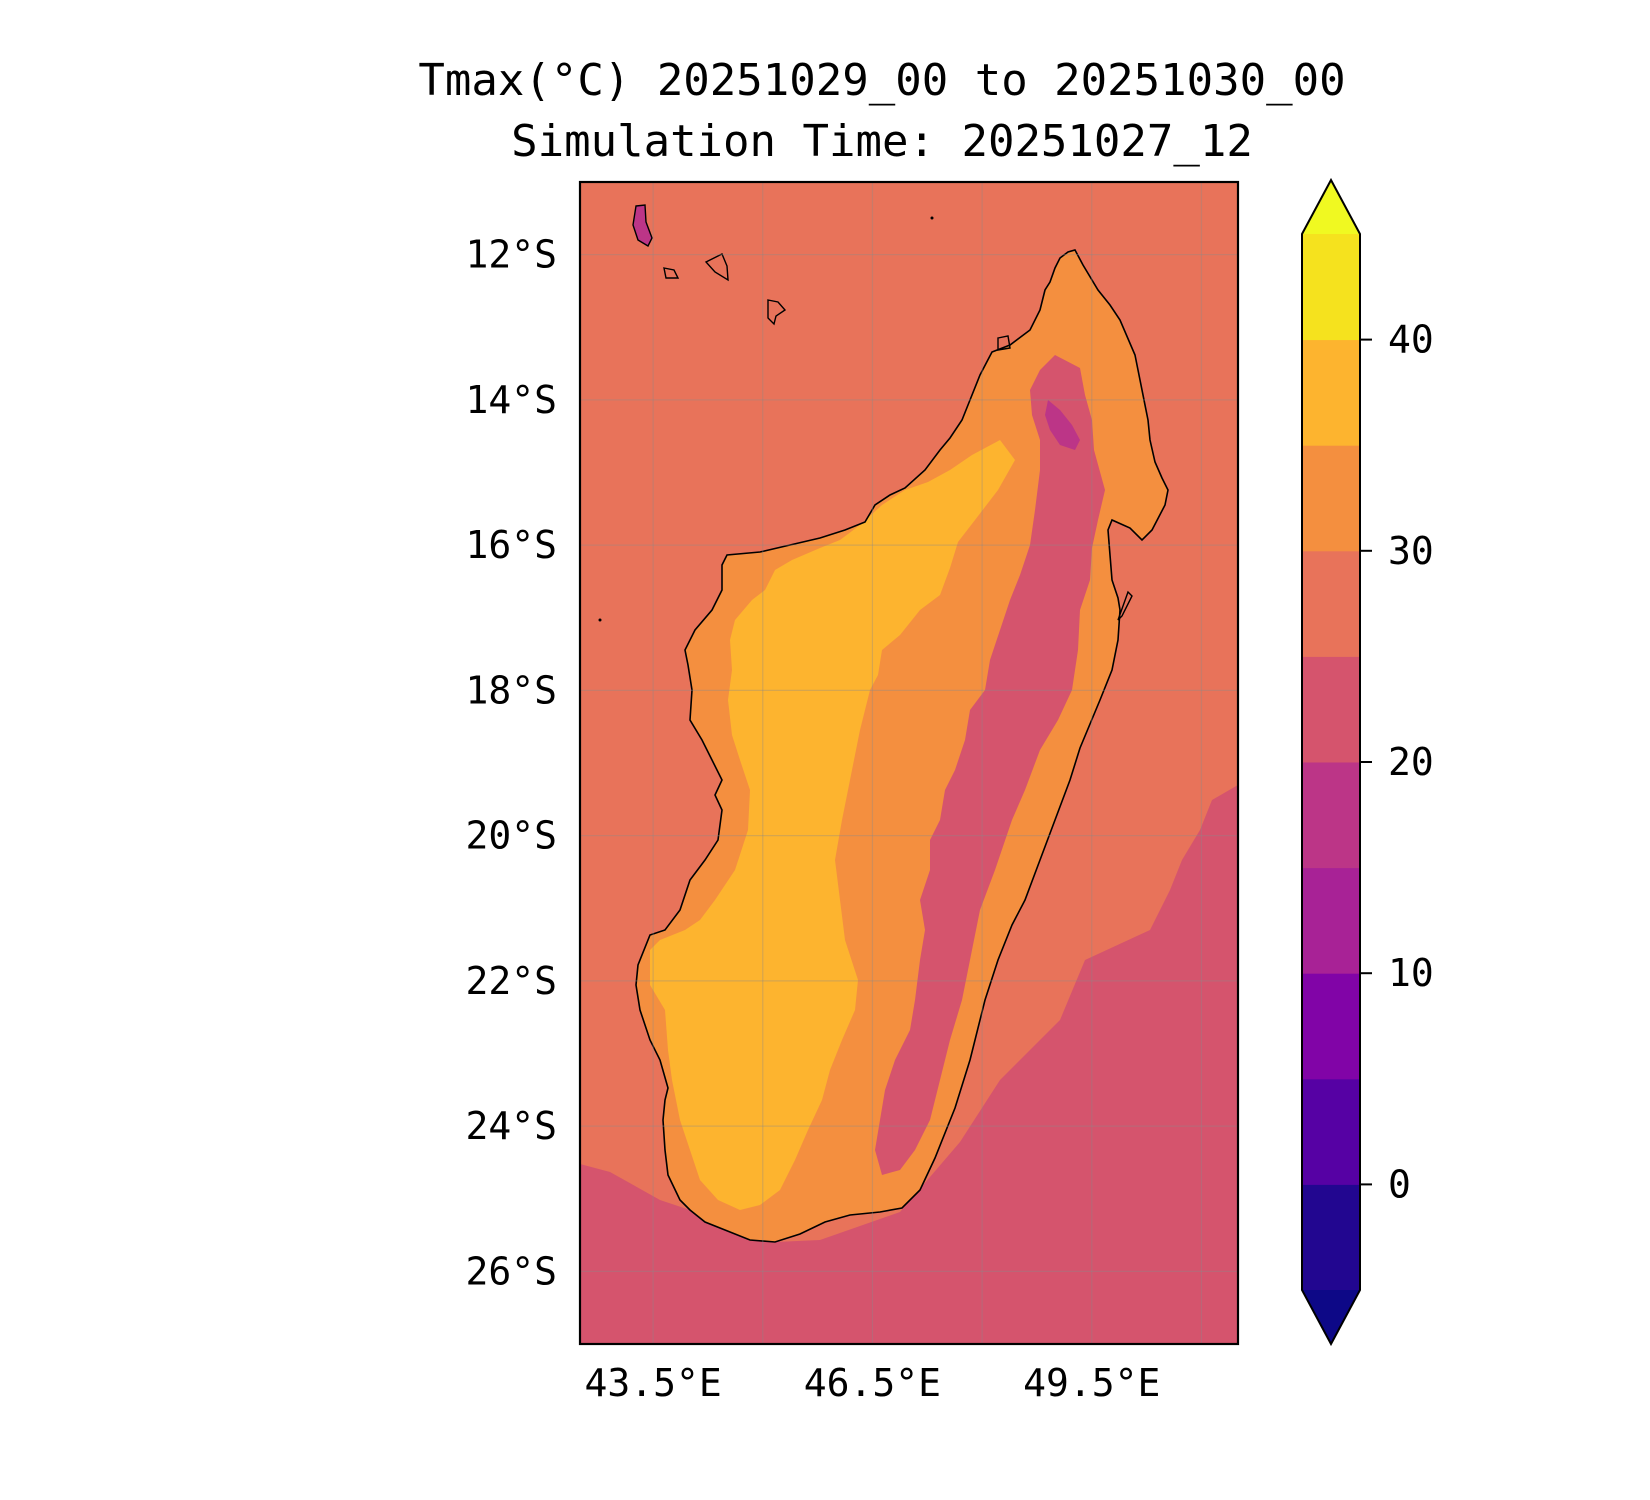  What do you see at coordinates (882, 141) in the screenshot?
I see `title-line-2: Simulation Time: 20251027_12` at bounding box center [882, 141].